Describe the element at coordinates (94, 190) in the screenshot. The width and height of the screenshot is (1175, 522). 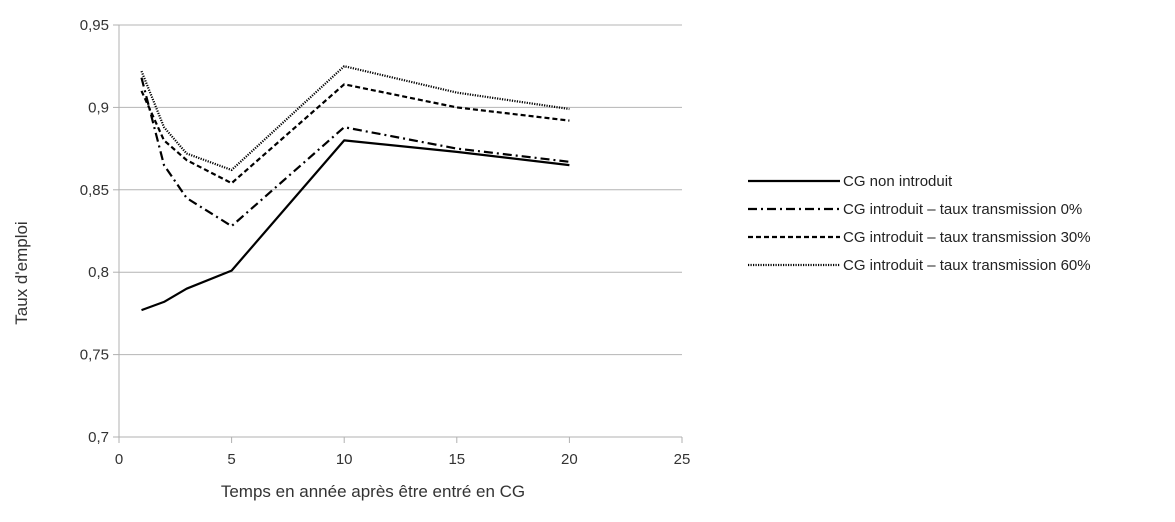
I see `y-tick-label: 0,85` at that location.